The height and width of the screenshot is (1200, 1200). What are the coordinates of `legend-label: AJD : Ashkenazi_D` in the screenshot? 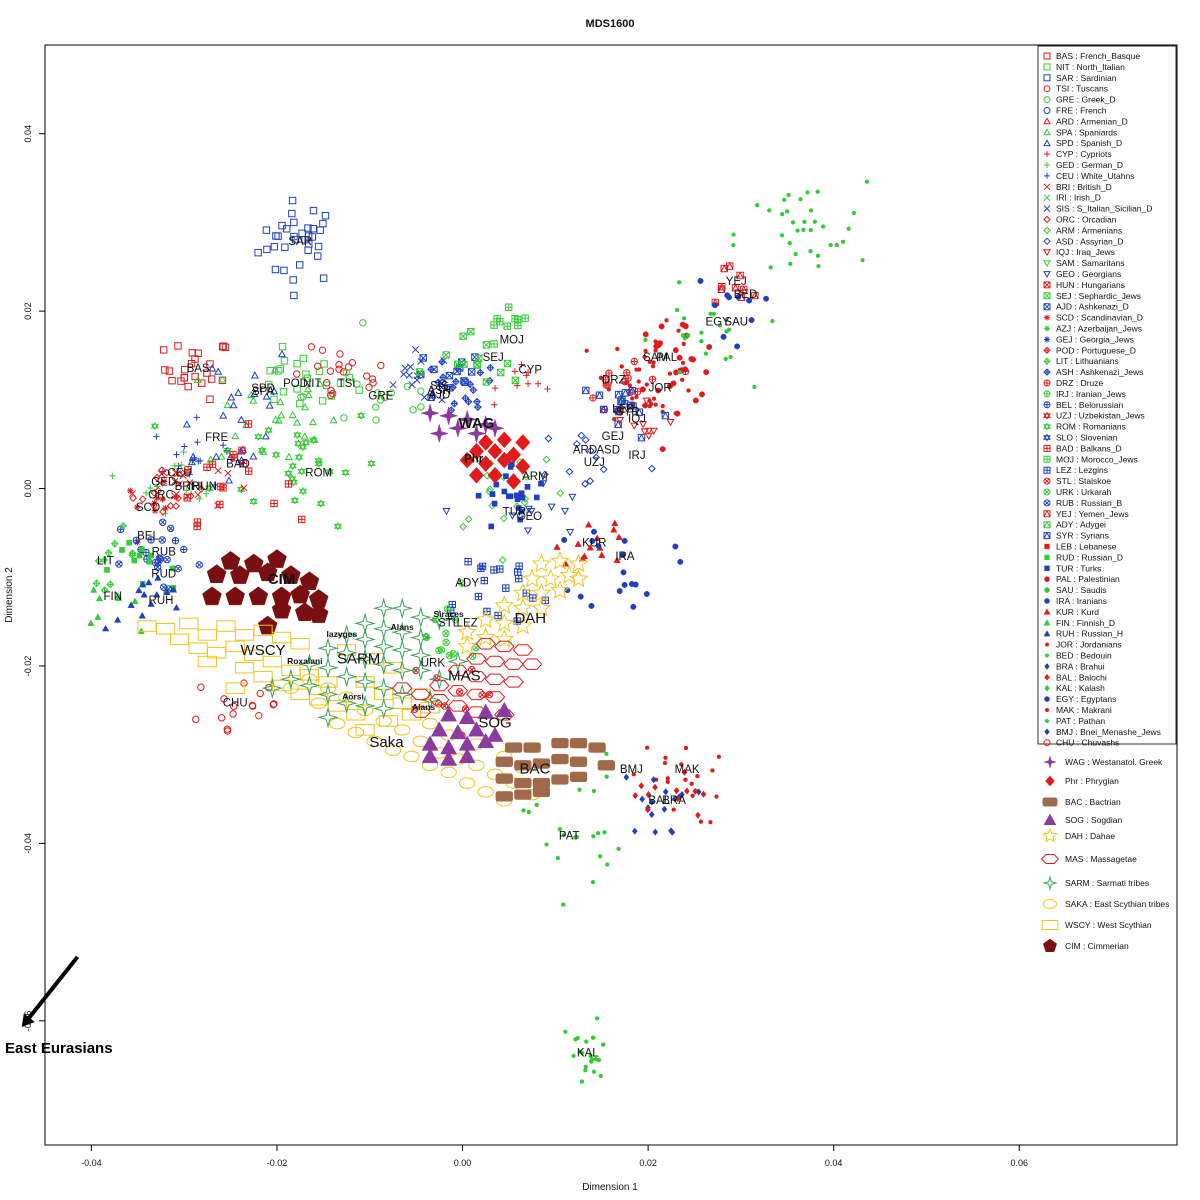 It's located at (1092, 307).